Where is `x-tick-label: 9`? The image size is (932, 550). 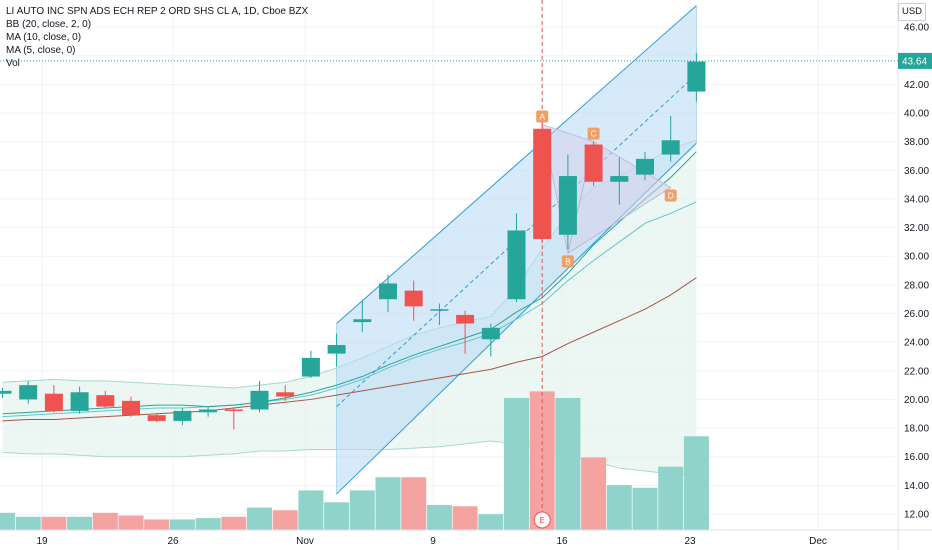
x-tick-label: 9 is located at coordinates (433, 541).